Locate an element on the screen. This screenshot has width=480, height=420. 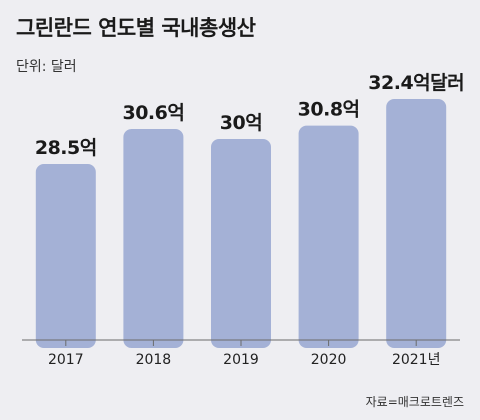
data-label-0: 28.5억 is located at coordinates (66, 148).